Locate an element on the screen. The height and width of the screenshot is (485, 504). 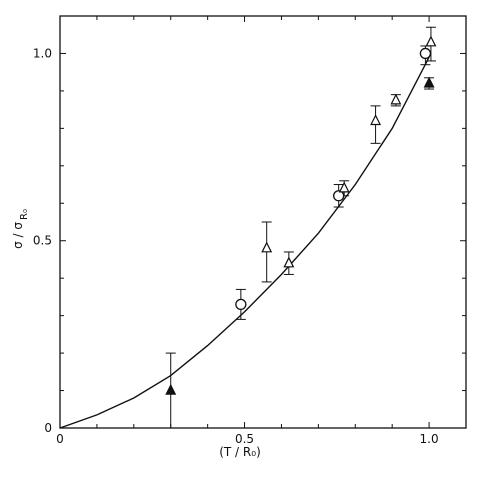
x-tick-label: 0.5 is located at coordinates (244, 439).